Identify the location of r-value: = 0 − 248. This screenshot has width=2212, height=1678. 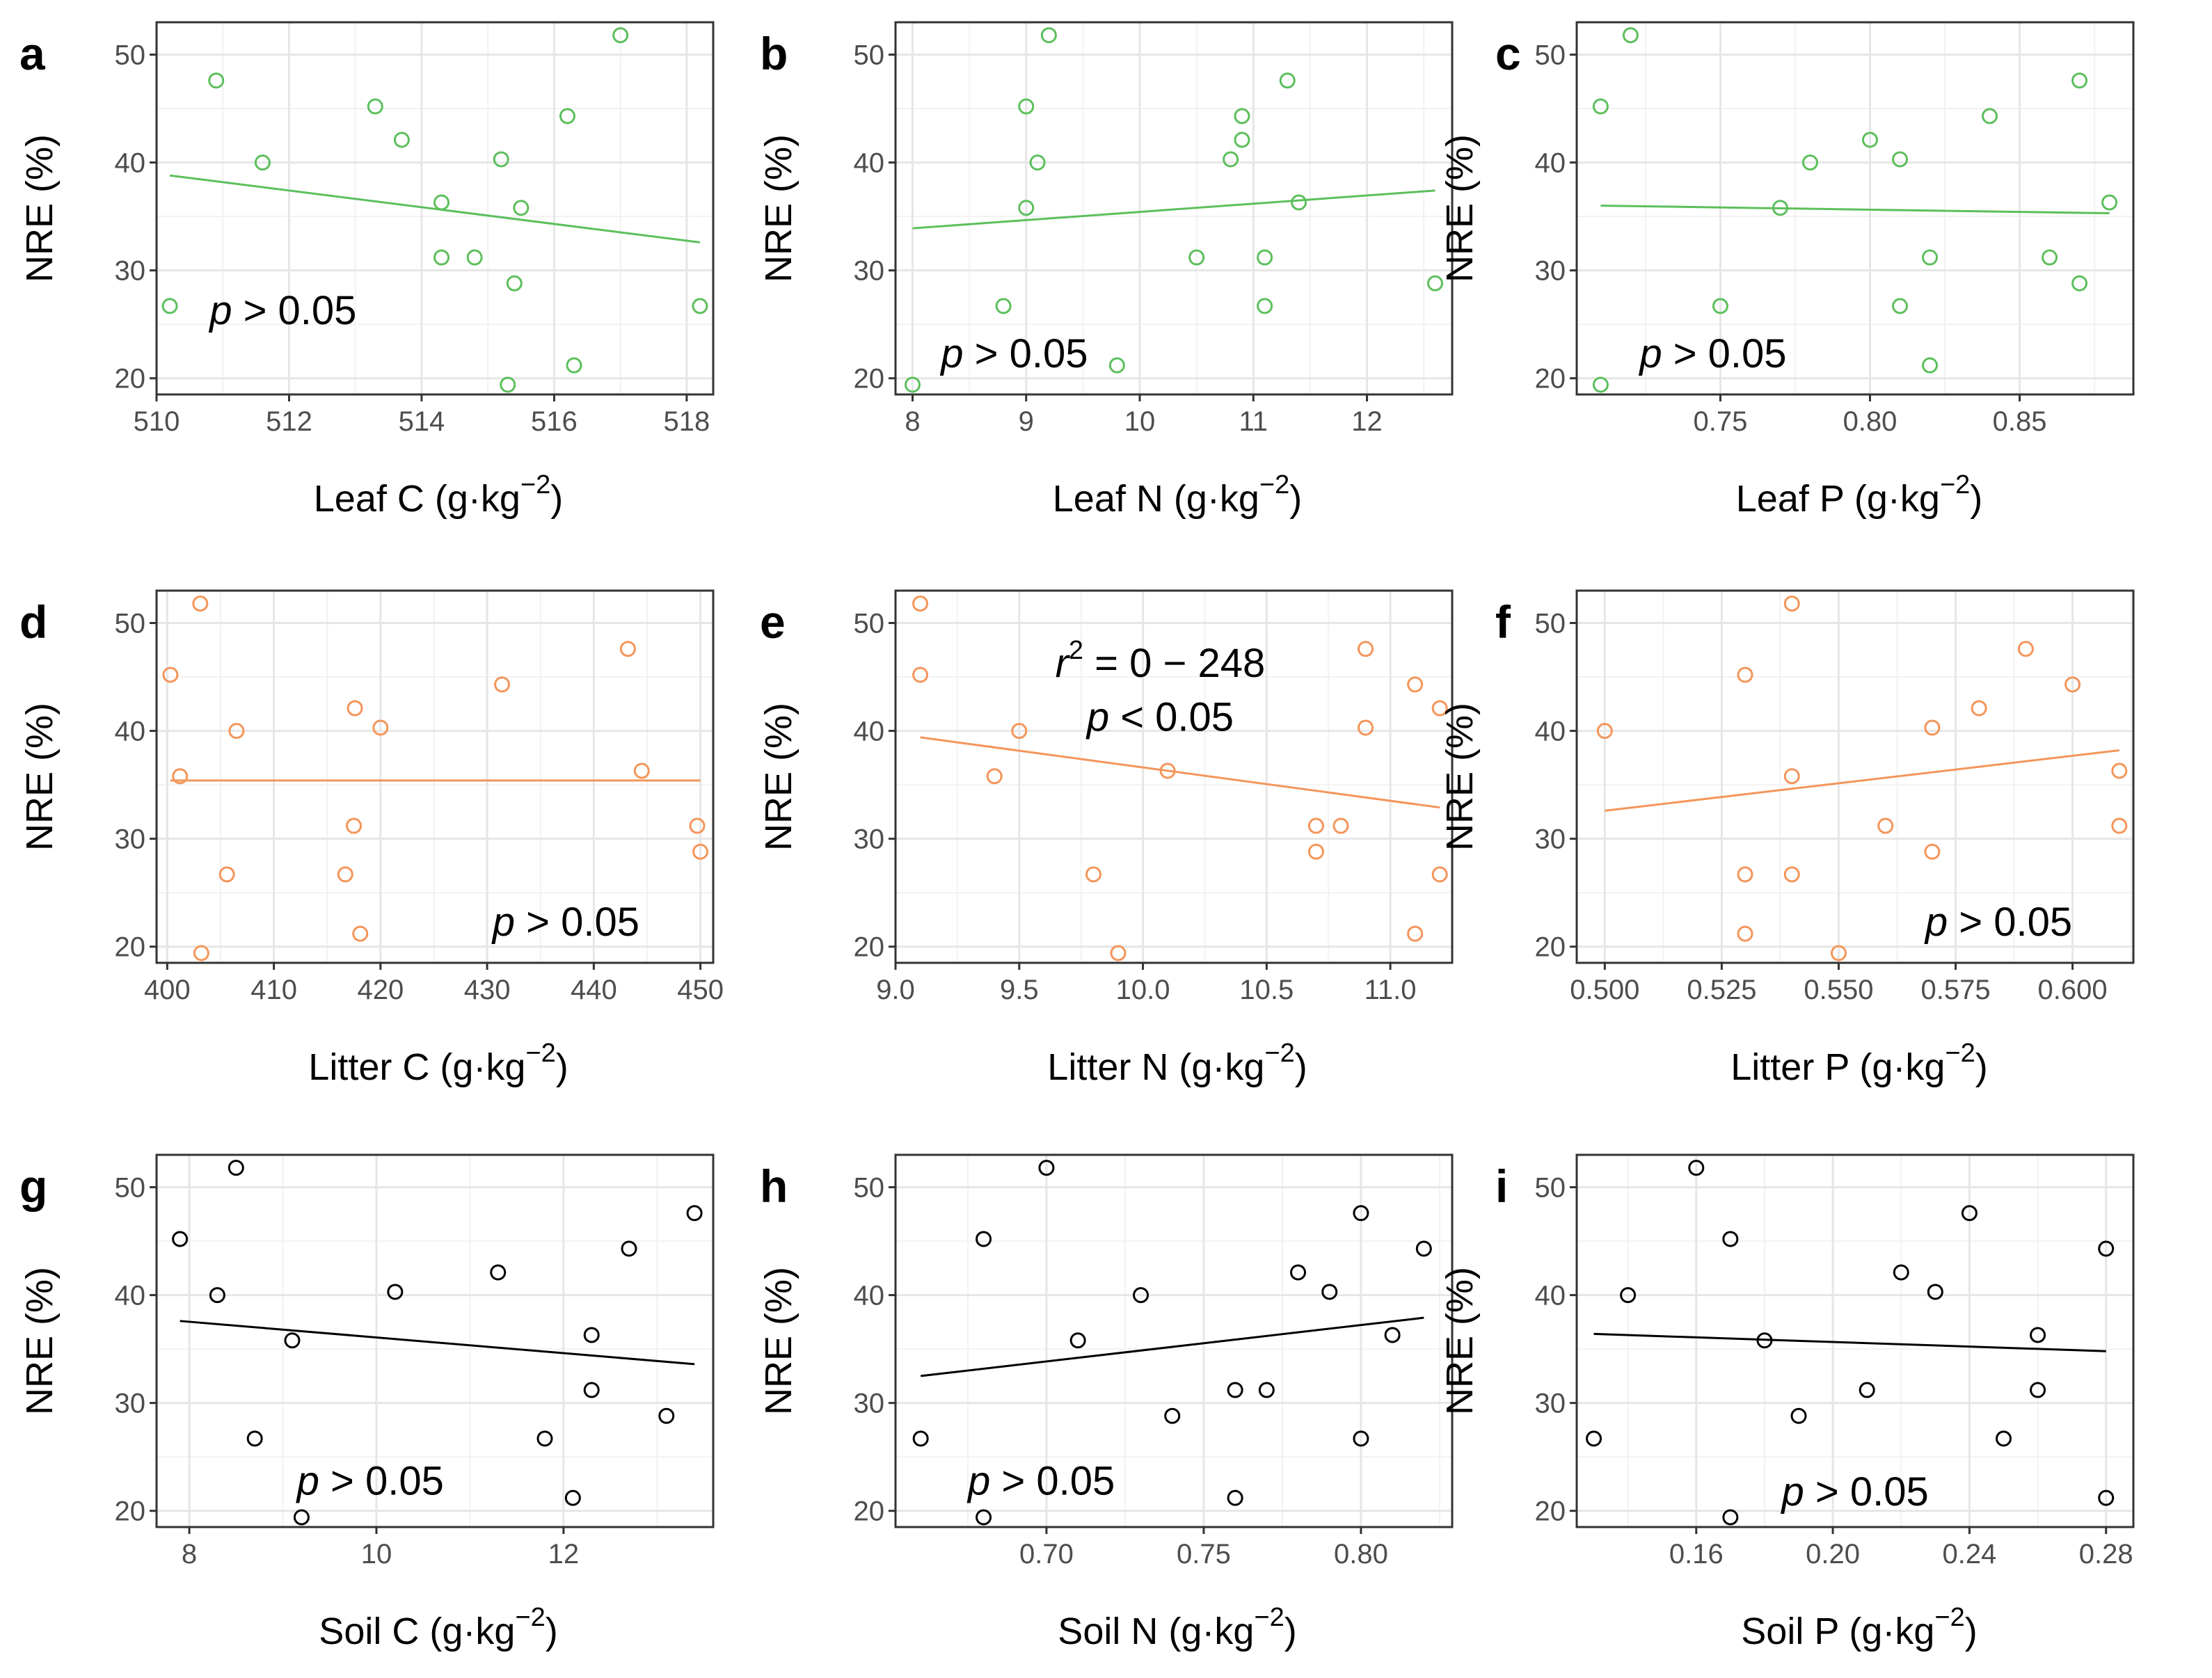
(1174, 663).